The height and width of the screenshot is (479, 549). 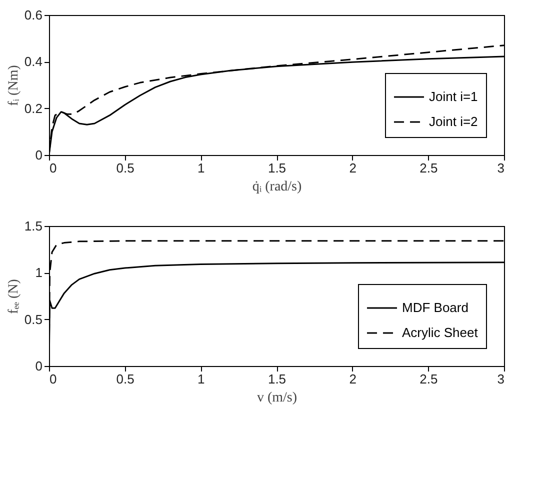 I want to click on y-tick-label: 1.5, so click(x=33, y=226).